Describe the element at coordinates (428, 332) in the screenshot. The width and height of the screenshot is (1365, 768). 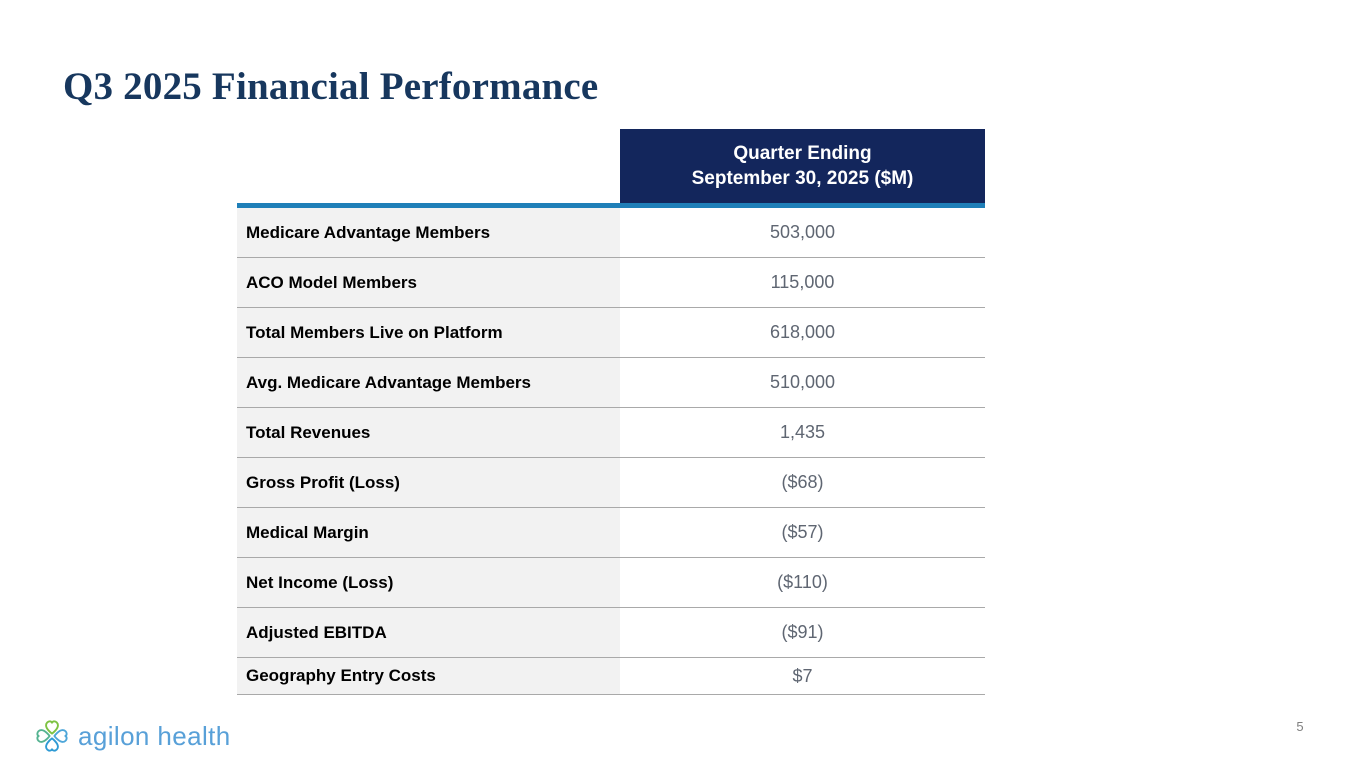
I see `row-label: Total Members Live on Platform` at that location.